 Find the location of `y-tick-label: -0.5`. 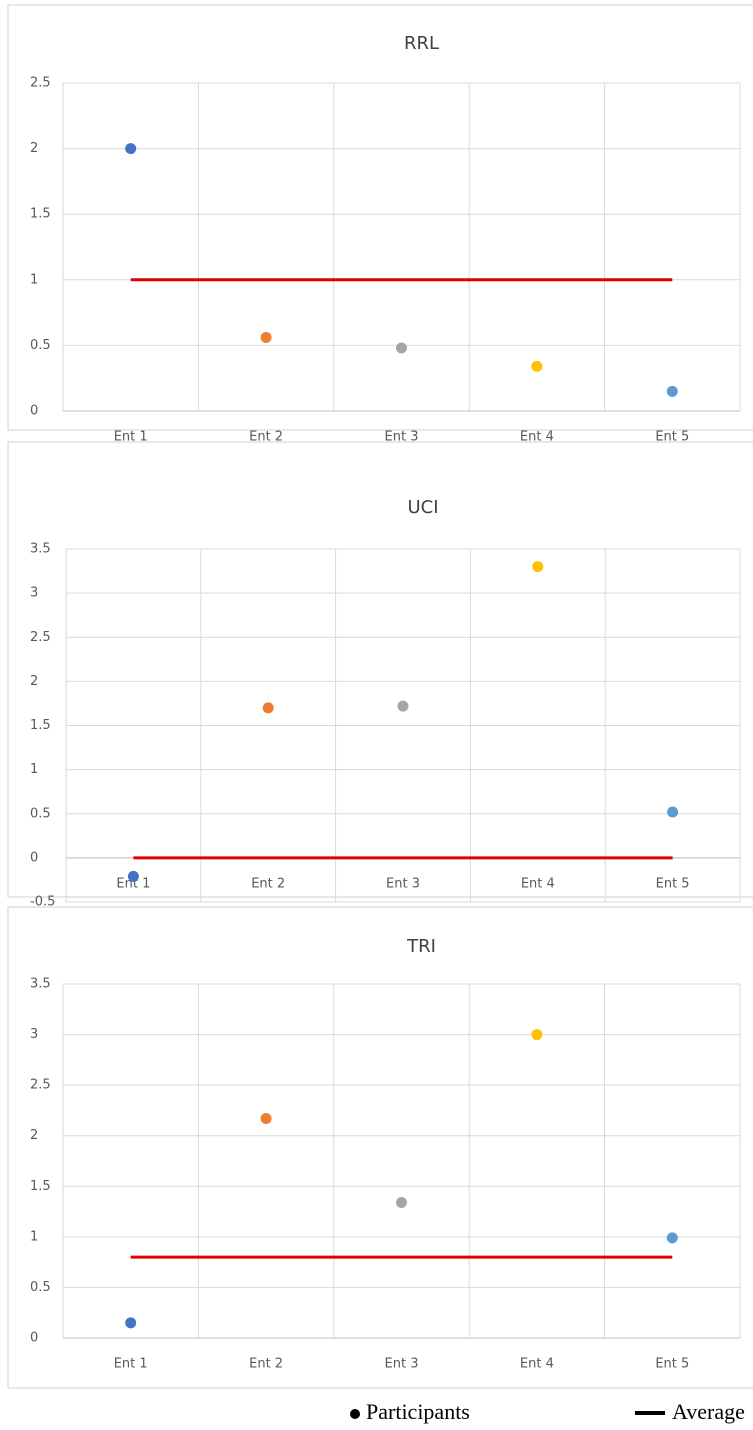

y-tick-label: -0.5 is located at coordinates (42, 902).